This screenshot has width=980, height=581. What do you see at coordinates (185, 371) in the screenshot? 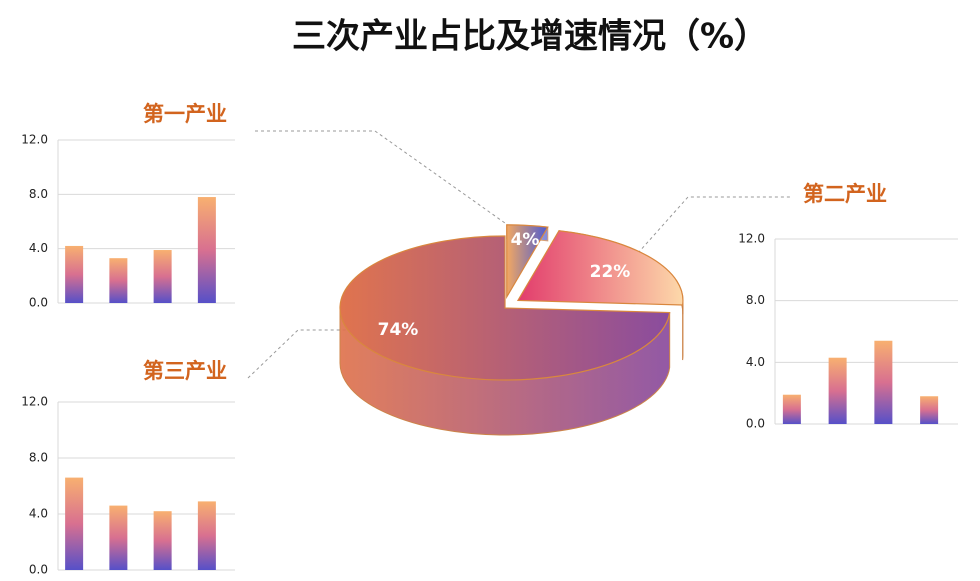
I see `slice-label: 第三产业` at bounding box center [185, 371].